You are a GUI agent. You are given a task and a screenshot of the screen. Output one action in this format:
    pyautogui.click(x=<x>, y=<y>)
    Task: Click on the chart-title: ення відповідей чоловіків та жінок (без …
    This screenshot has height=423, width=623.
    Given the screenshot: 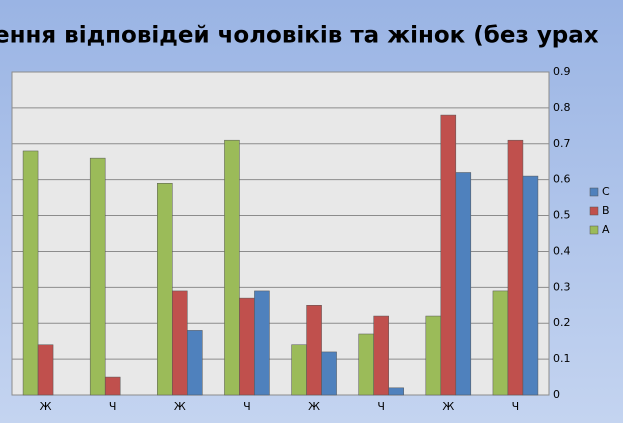 What is the action you would take?
    pyautogui.click(x=299, y=36)
    